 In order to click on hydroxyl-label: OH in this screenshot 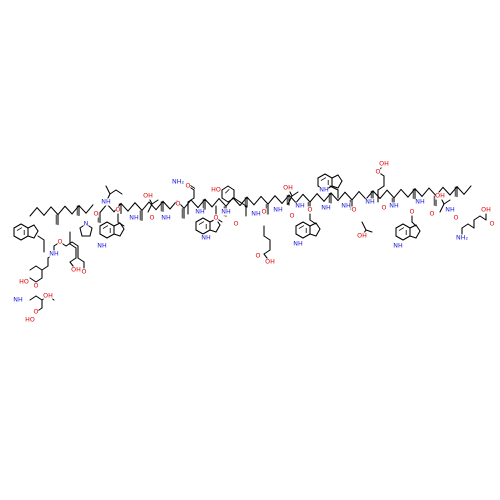, I will do `click(486, 210)`.